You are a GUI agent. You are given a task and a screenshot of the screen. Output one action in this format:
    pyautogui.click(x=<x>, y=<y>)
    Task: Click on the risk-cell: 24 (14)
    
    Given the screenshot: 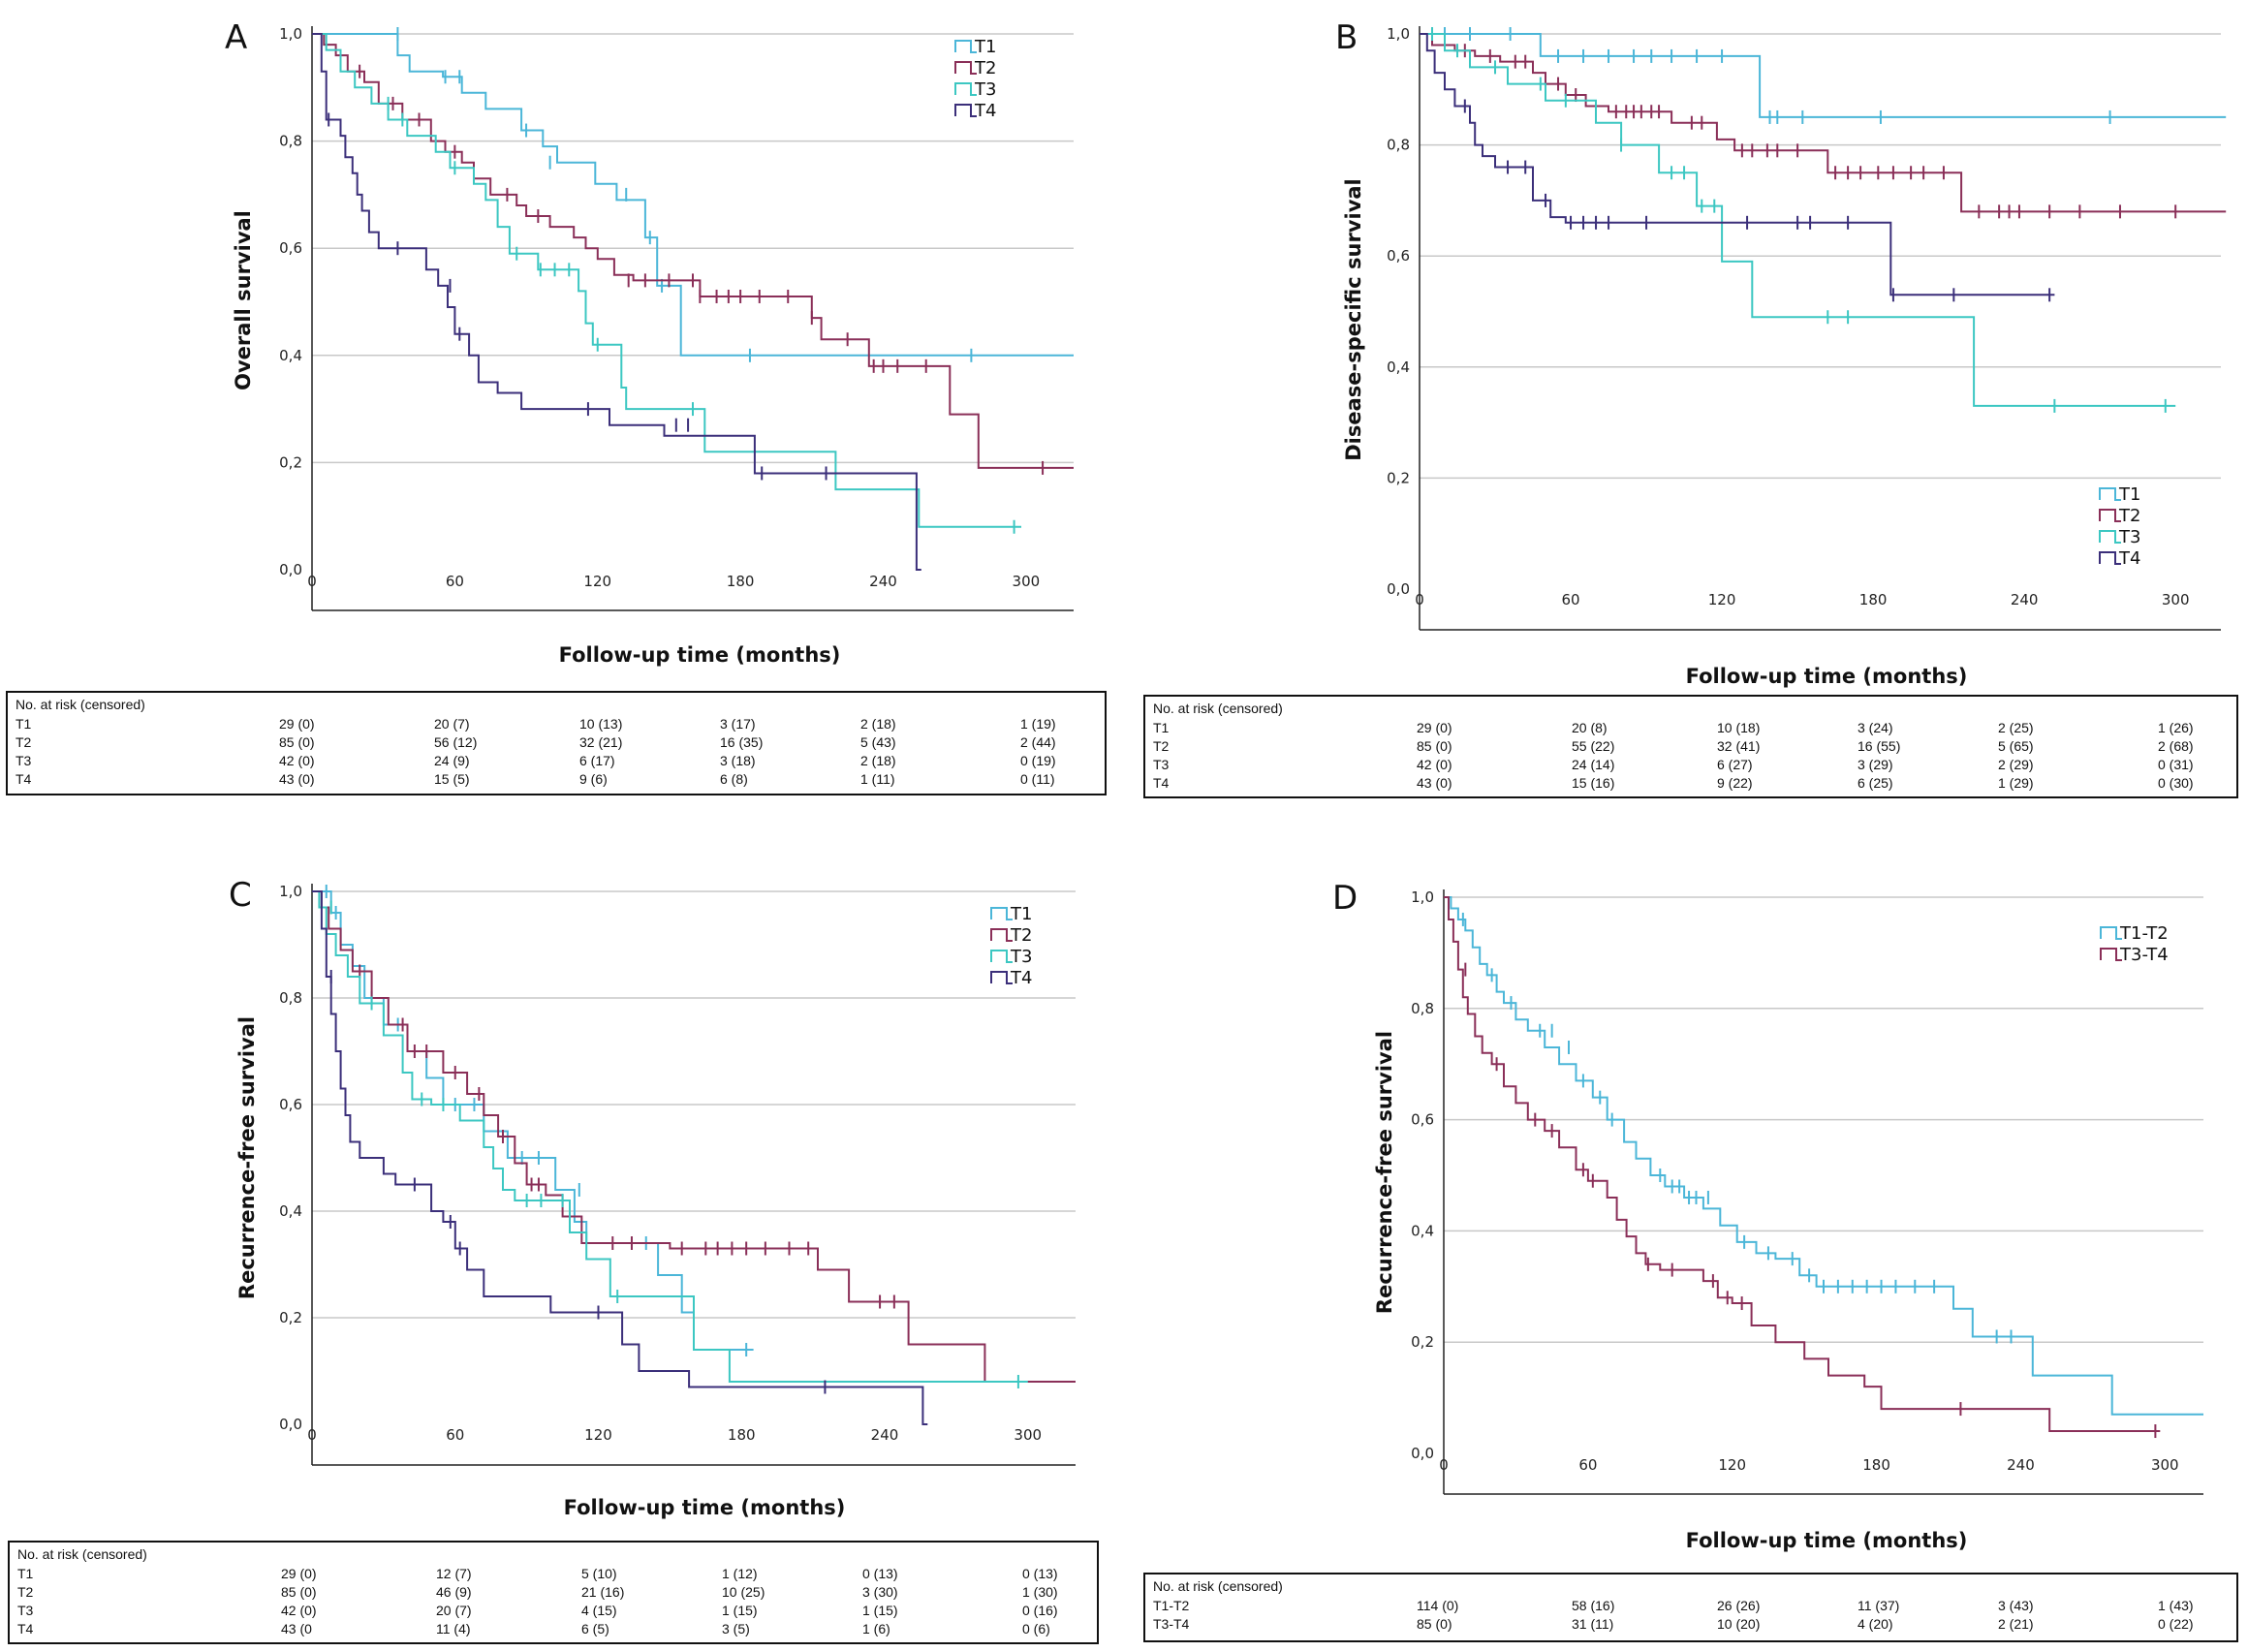 What is the action you would take?
    pyautogui.click(x=1593, y=764)
    